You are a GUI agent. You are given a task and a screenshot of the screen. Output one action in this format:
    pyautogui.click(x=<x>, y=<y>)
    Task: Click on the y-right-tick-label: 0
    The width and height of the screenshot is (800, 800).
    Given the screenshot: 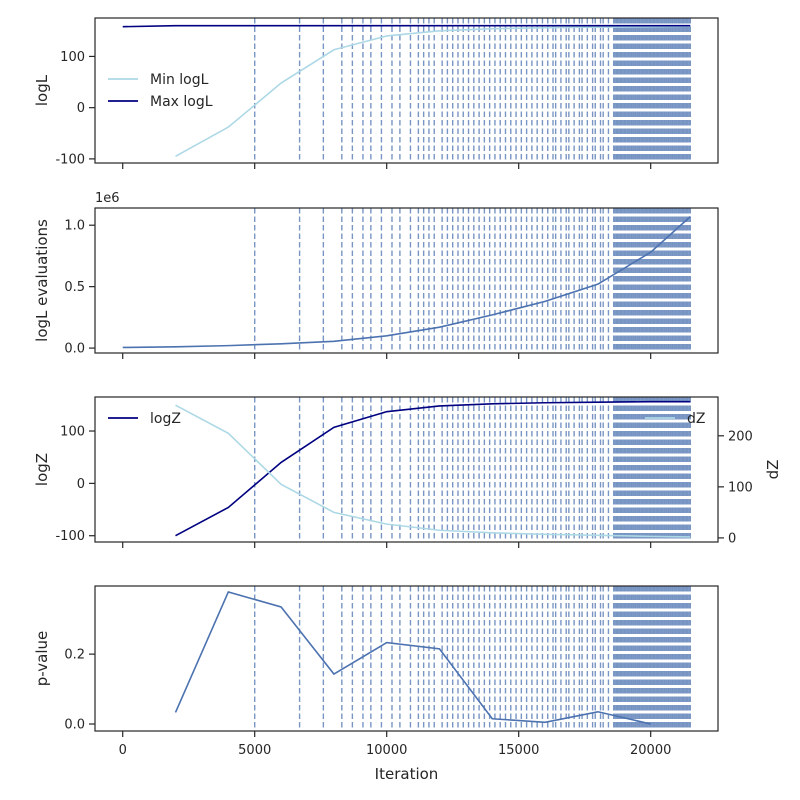 What is the action you would take?
    pyautogui.click(x=732, y=538)
    